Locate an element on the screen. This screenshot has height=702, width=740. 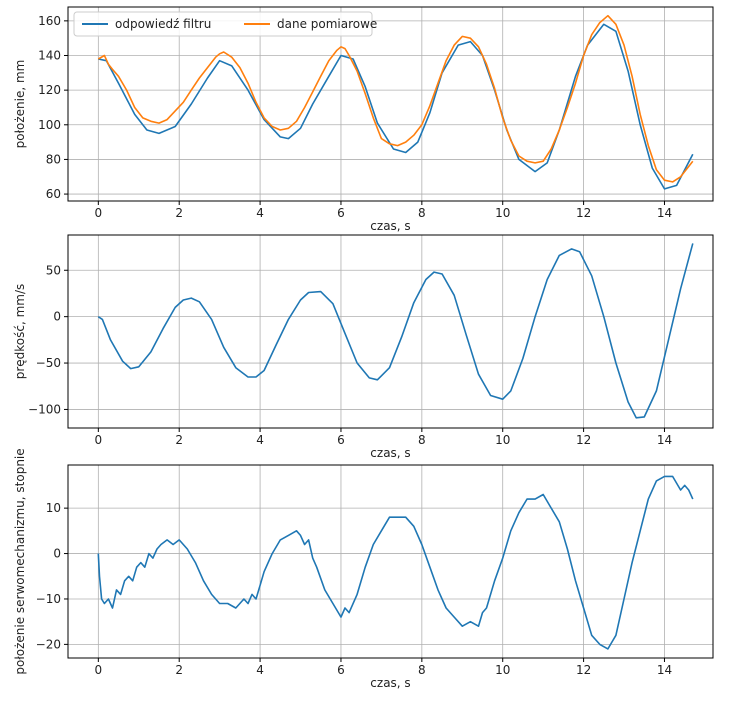
legend-entry: odpowiedź filtru is located at coordinates (163, 24).